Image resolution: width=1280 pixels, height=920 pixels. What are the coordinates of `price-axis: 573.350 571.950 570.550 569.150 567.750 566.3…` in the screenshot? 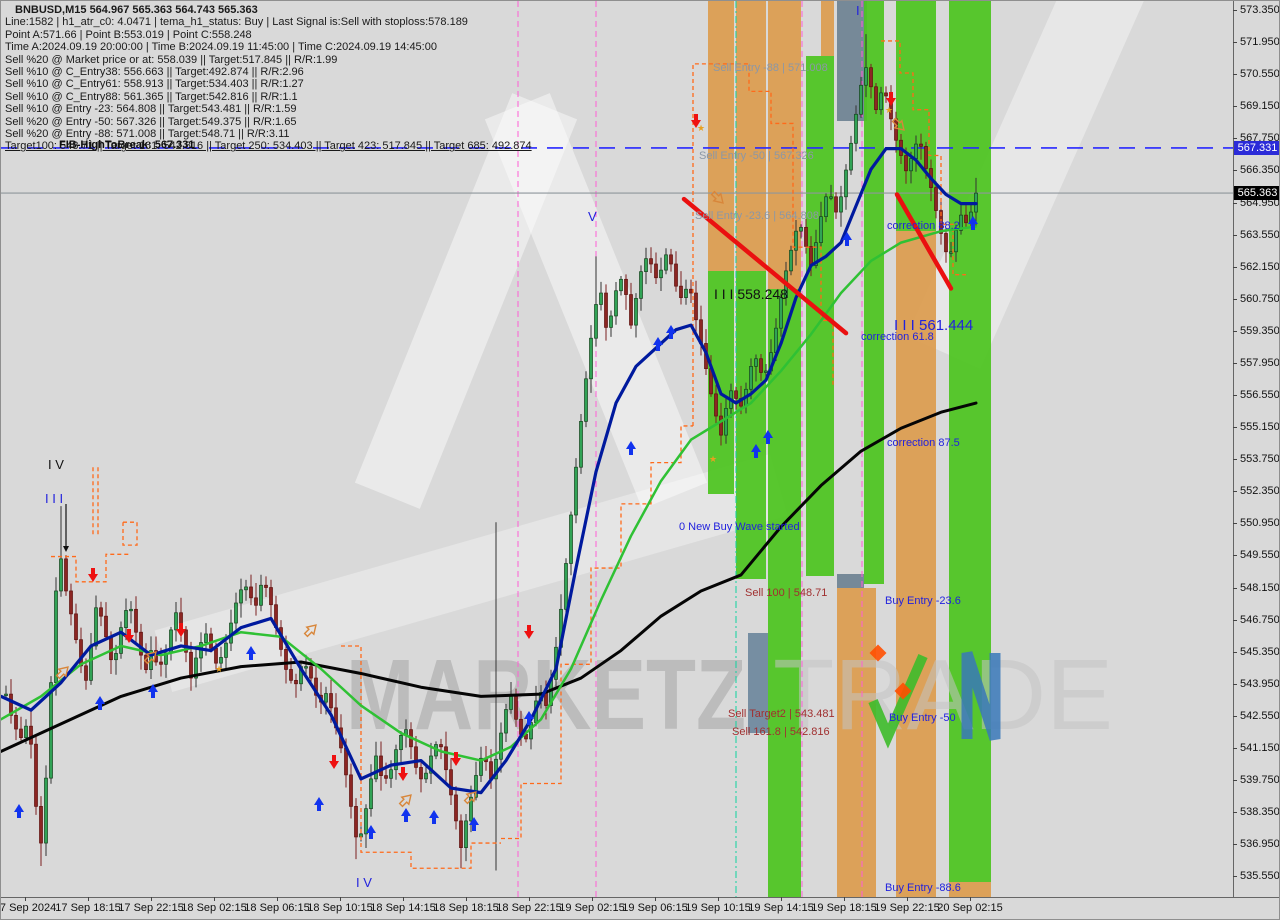 It's located at (1256, 449).